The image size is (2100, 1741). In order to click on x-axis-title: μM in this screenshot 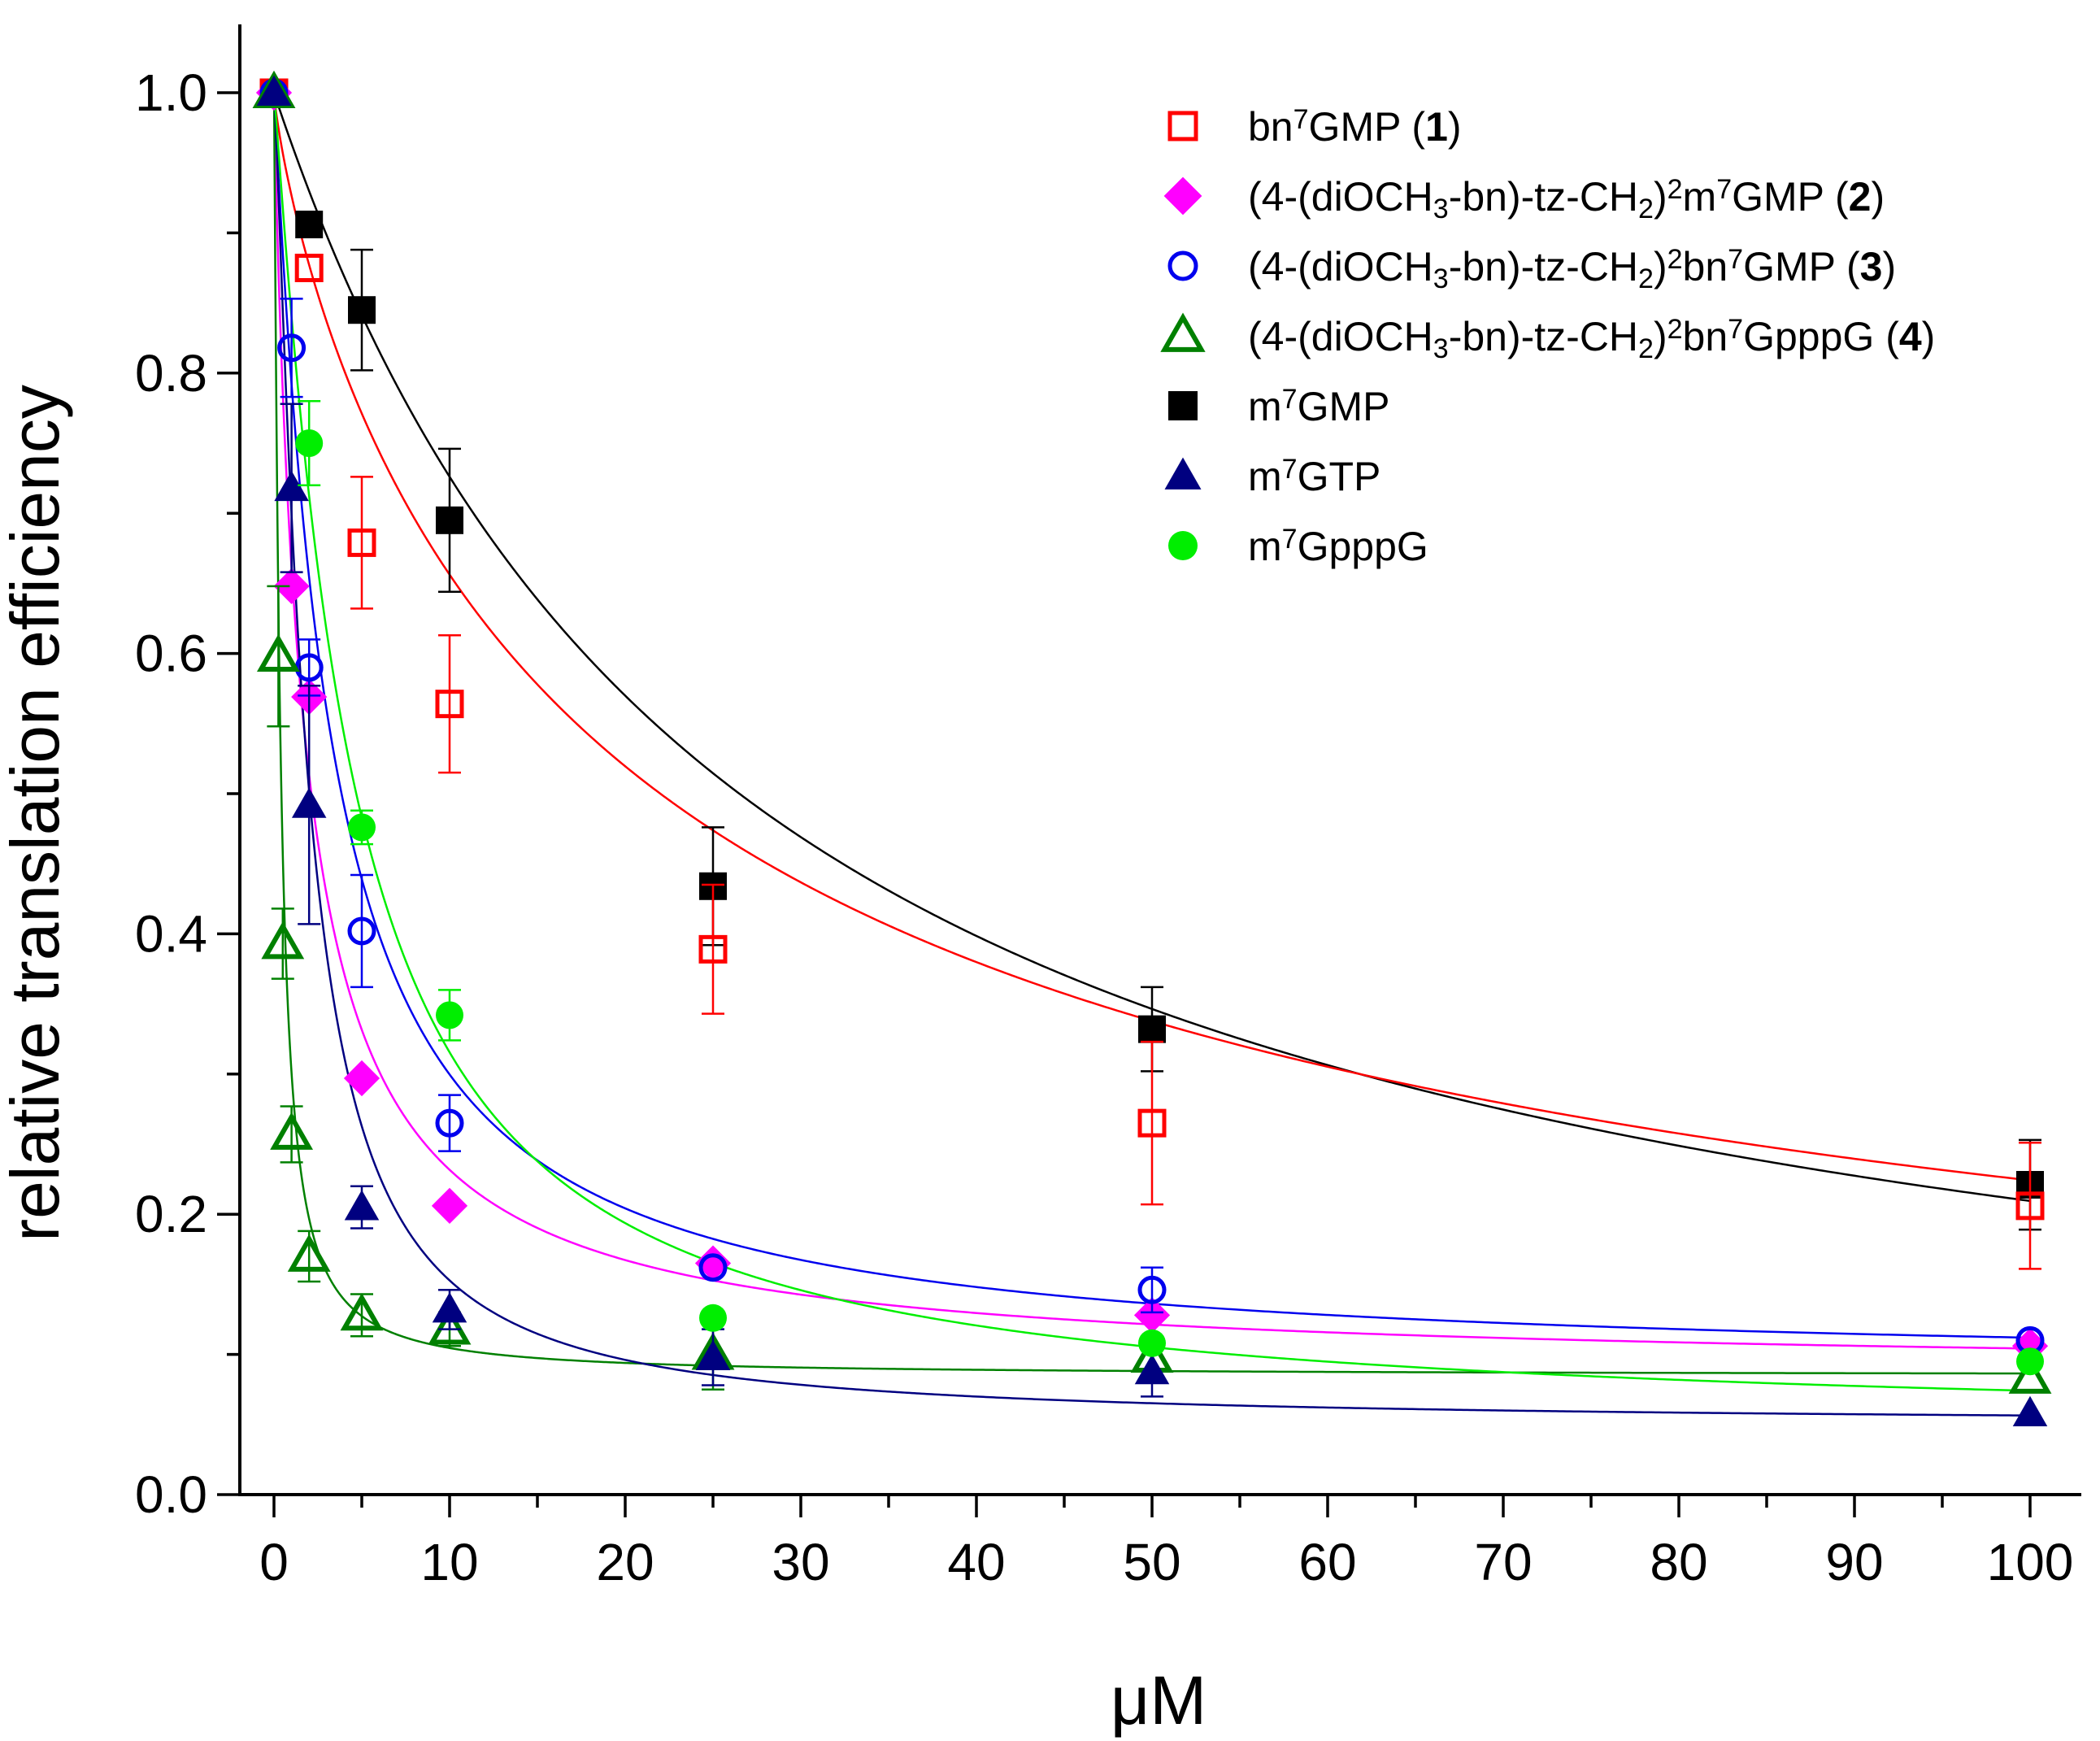, I will do `click(1159, 1700)`.